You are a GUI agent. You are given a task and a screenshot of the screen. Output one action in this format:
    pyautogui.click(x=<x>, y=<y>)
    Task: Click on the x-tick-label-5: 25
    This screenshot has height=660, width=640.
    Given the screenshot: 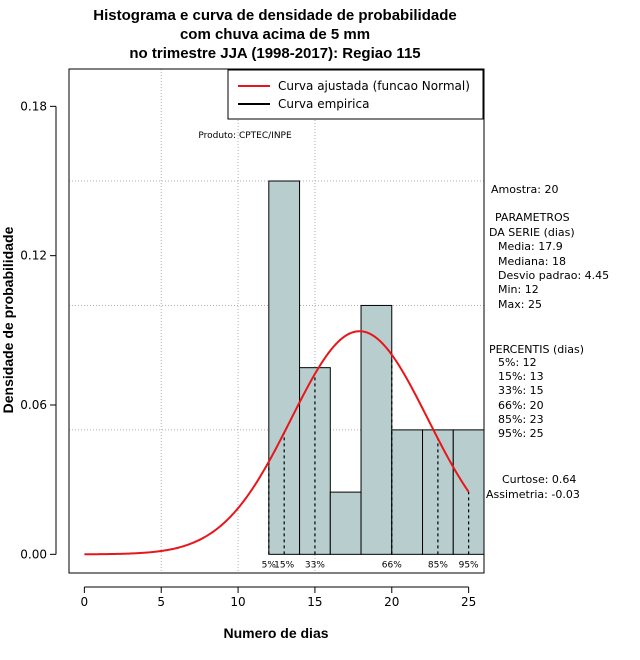 What is the action you would take?
    pyautogui.click(x=468, y=602)
    